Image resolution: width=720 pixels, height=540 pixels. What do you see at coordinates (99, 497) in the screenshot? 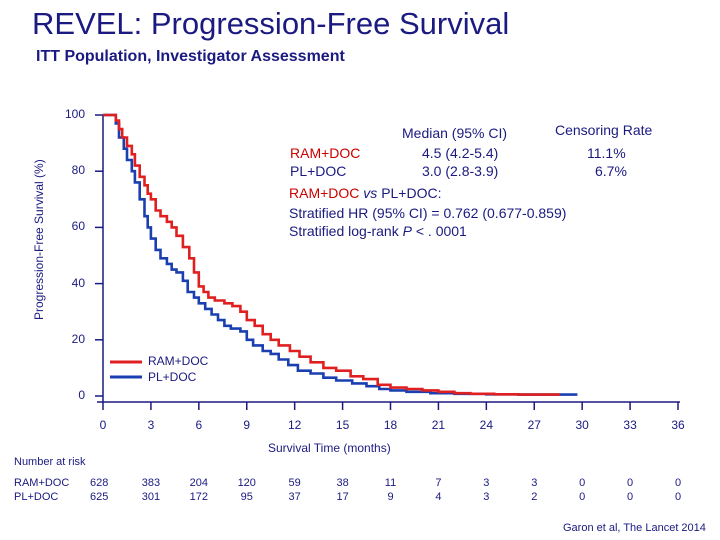
I see `risk-row-total-pl: 625` at bounding box center [99, 497].